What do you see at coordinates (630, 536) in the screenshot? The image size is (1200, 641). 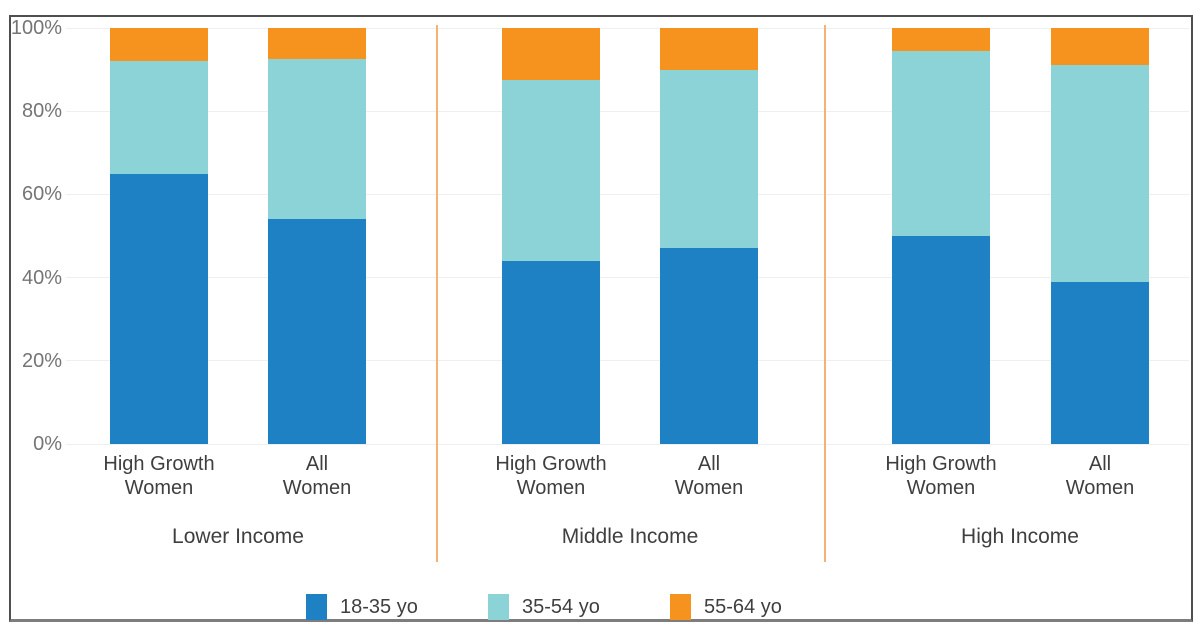 I see `group-label: Middle Income` at bounding box center [630, 536].